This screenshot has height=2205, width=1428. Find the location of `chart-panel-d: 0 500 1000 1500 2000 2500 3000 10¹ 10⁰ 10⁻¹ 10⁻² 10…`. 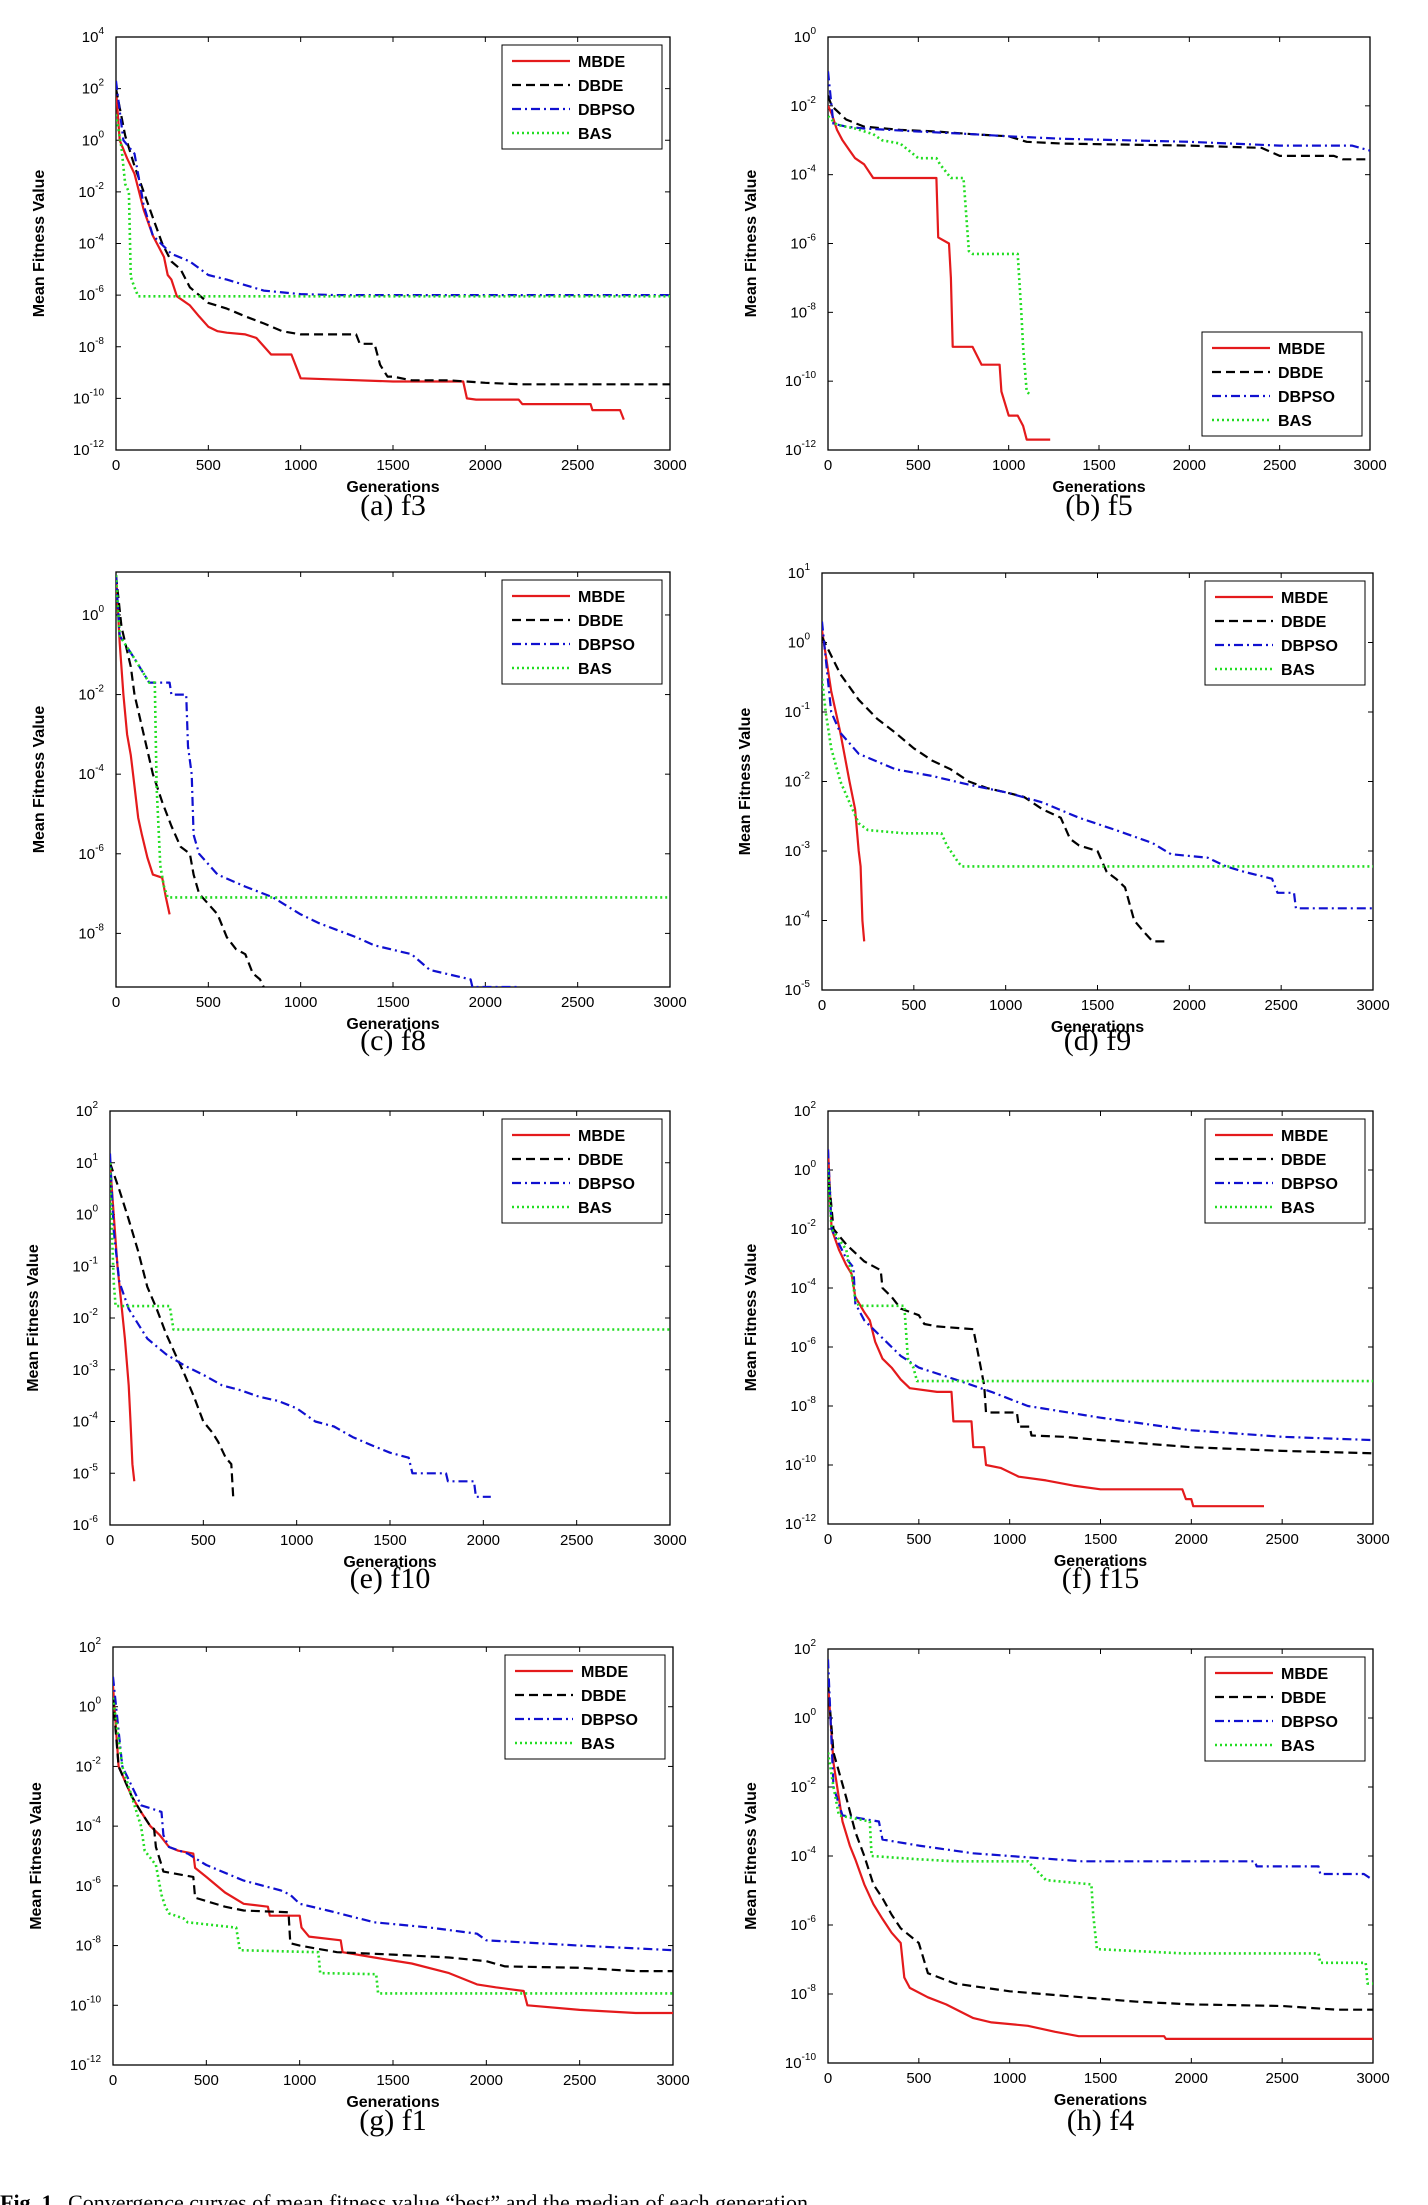

chart-panel-d: 0 500 1000 1500 2000 2500 3000 10¹ 10⁰ 10⁻¹ 10⁻² 10… is located at coordinates (1063, 809).